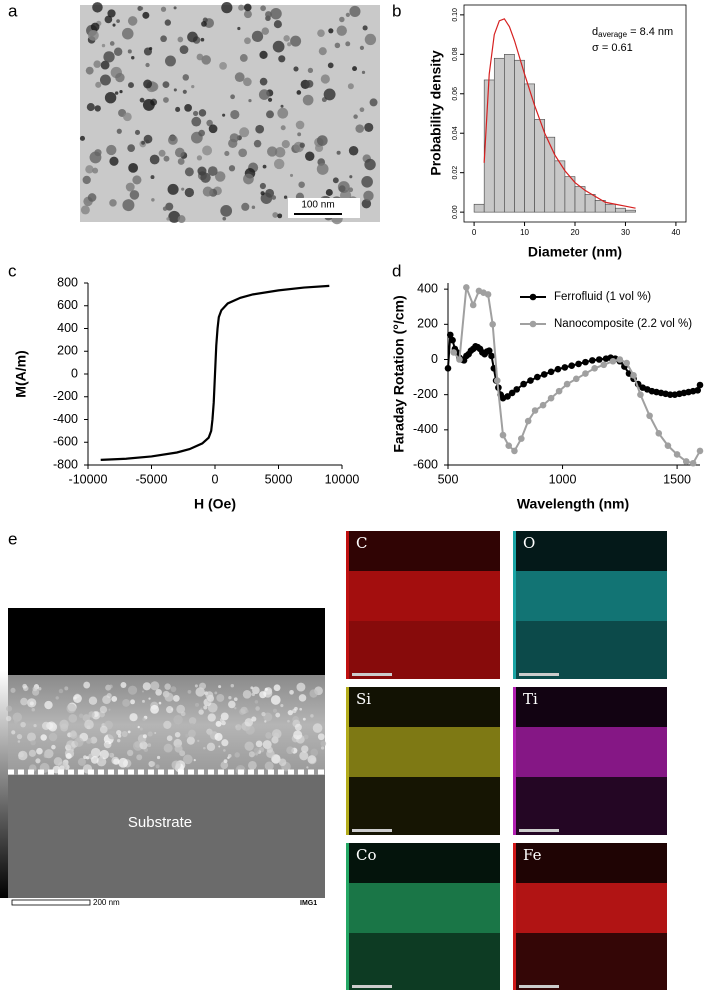 Image resolution: width=704 pixels, height=990 pixels. I want to click on y-tick-label: -600, so click(65, 442).